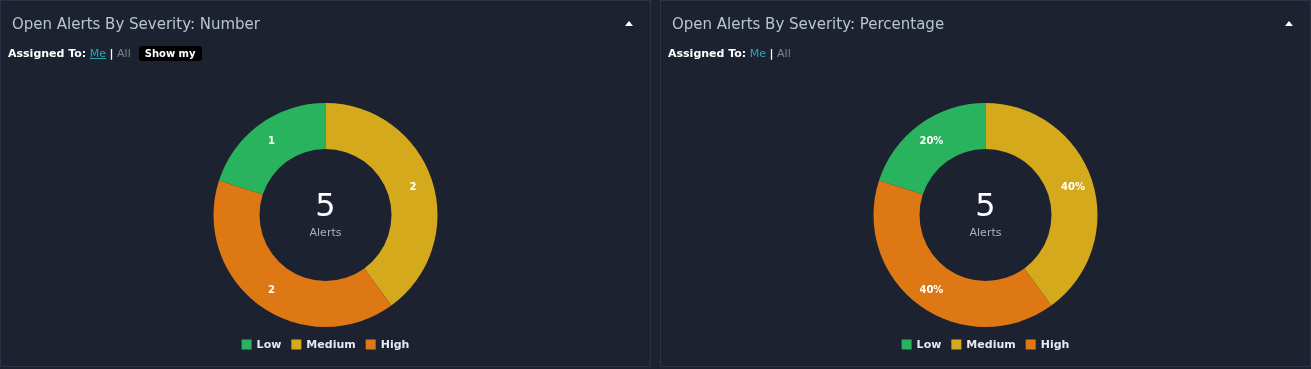 Image resolution: width=1311 pixels, height=369 pixels. What do you see at coordinates (170, 53) in the screenshot?
I see `text: Show my` at bounding box center [170, 53].